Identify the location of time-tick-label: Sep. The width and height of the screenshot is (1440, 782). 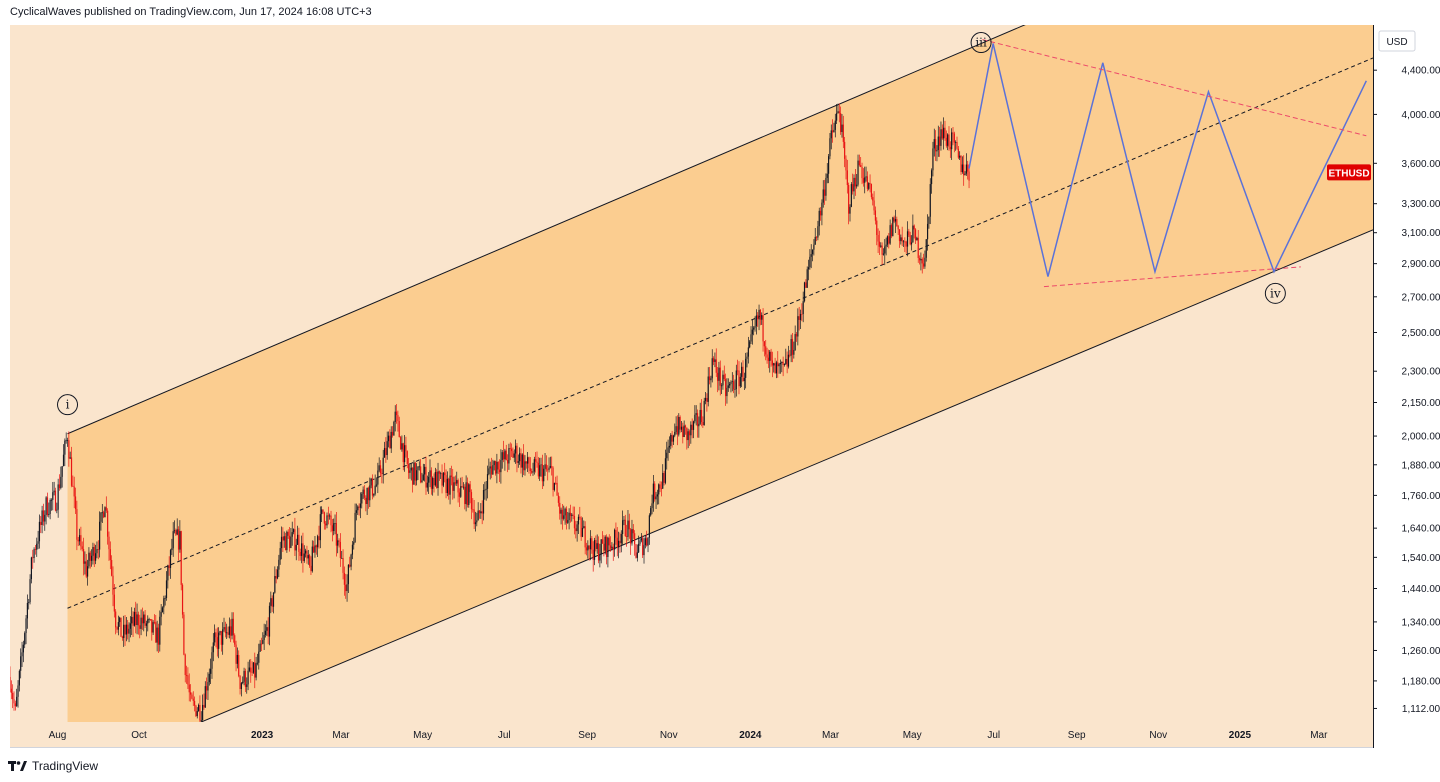
(1077, 735).